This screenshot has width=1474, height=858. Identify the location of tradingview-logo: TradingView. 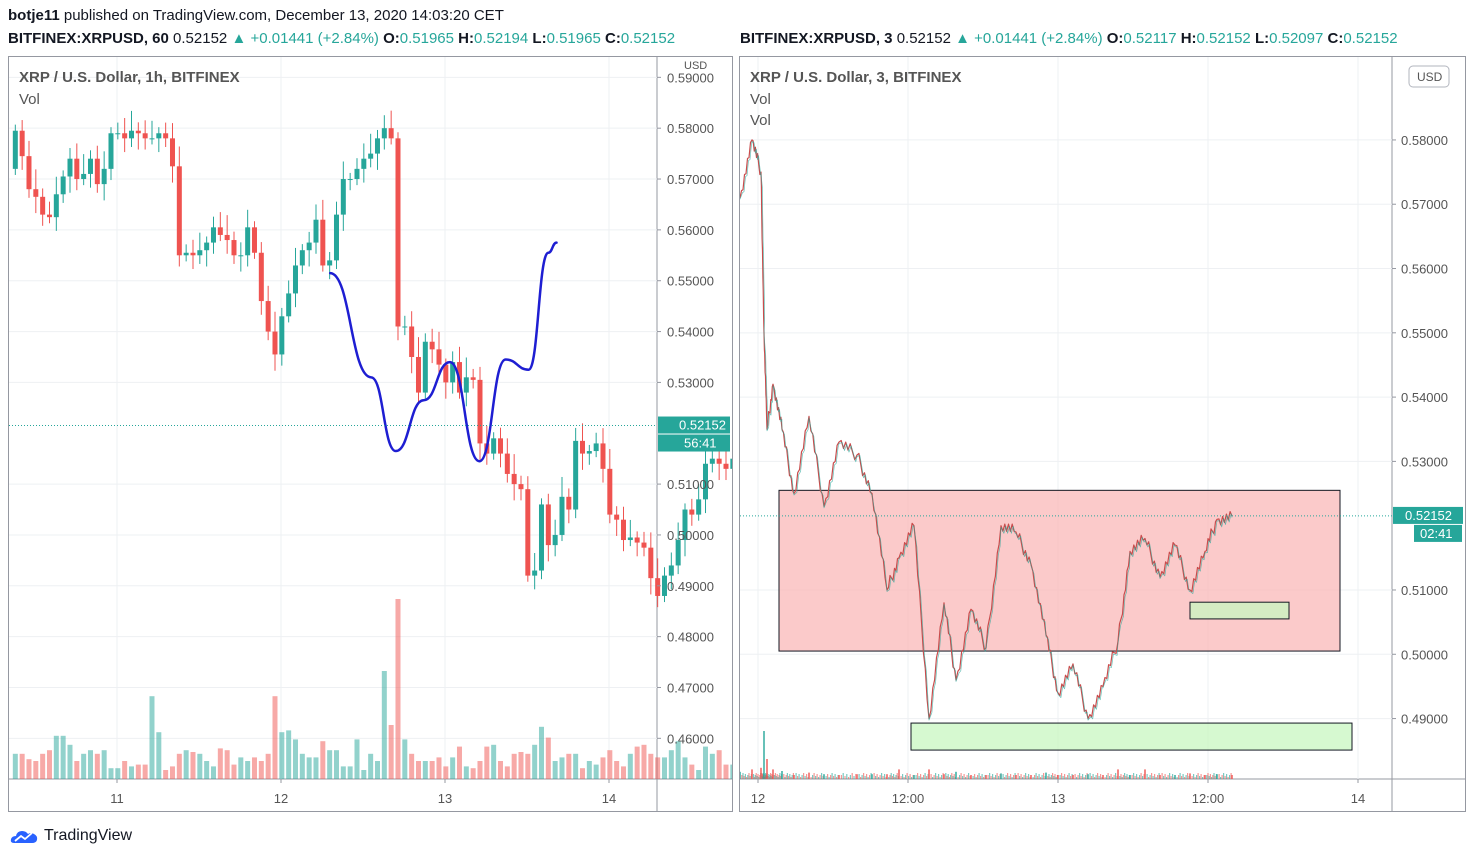
(71, 836).